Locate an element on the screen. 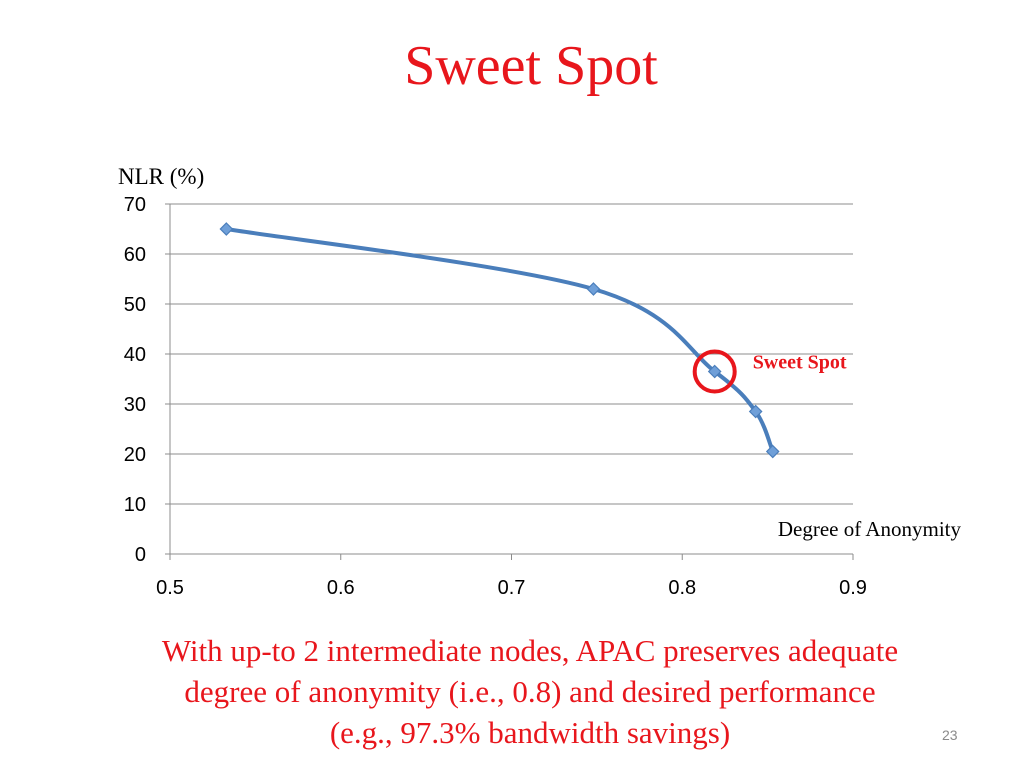 Image resolution: width=1024 pixels, height=768 pixels. x-tick-label: 0.9 is located at coordinates (853, 588).